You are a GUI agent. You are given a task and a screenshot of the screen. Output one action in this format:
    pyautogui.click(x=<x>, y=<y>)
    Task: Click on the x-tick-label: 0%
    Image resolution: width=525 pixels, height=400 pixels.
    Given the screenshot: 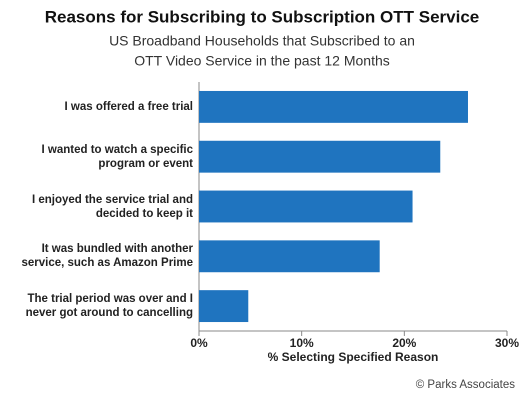 What is the action you would take?
    pyautogui.click(x=199, y=343)
    